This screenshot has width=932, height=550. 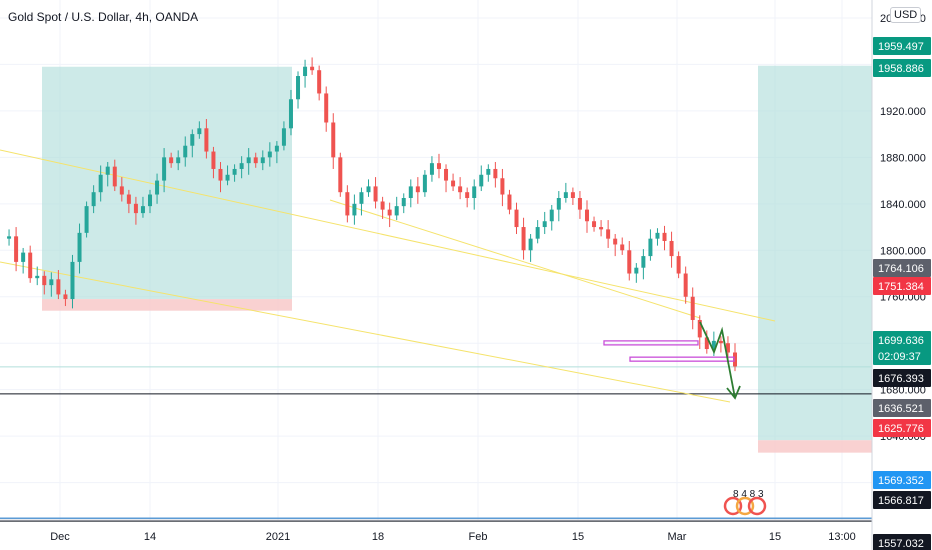 I want to click on price-label-text: 1958.886, so click(x=901, y=69).